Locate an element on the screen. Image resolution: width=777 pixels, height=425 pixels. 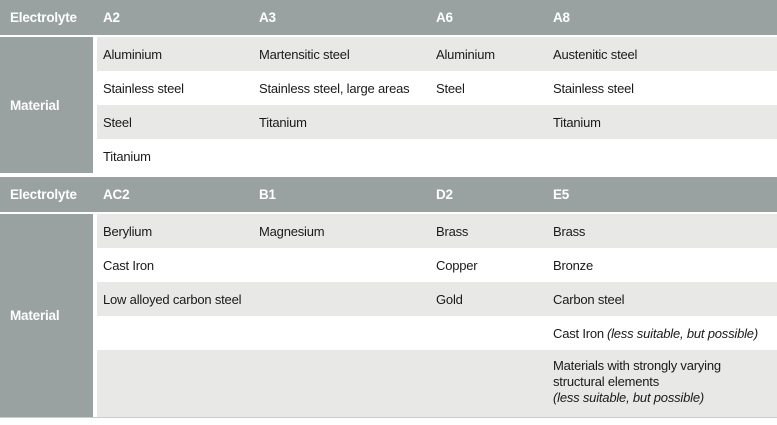
material-cell: Gold is located at coordinates (449, 299).